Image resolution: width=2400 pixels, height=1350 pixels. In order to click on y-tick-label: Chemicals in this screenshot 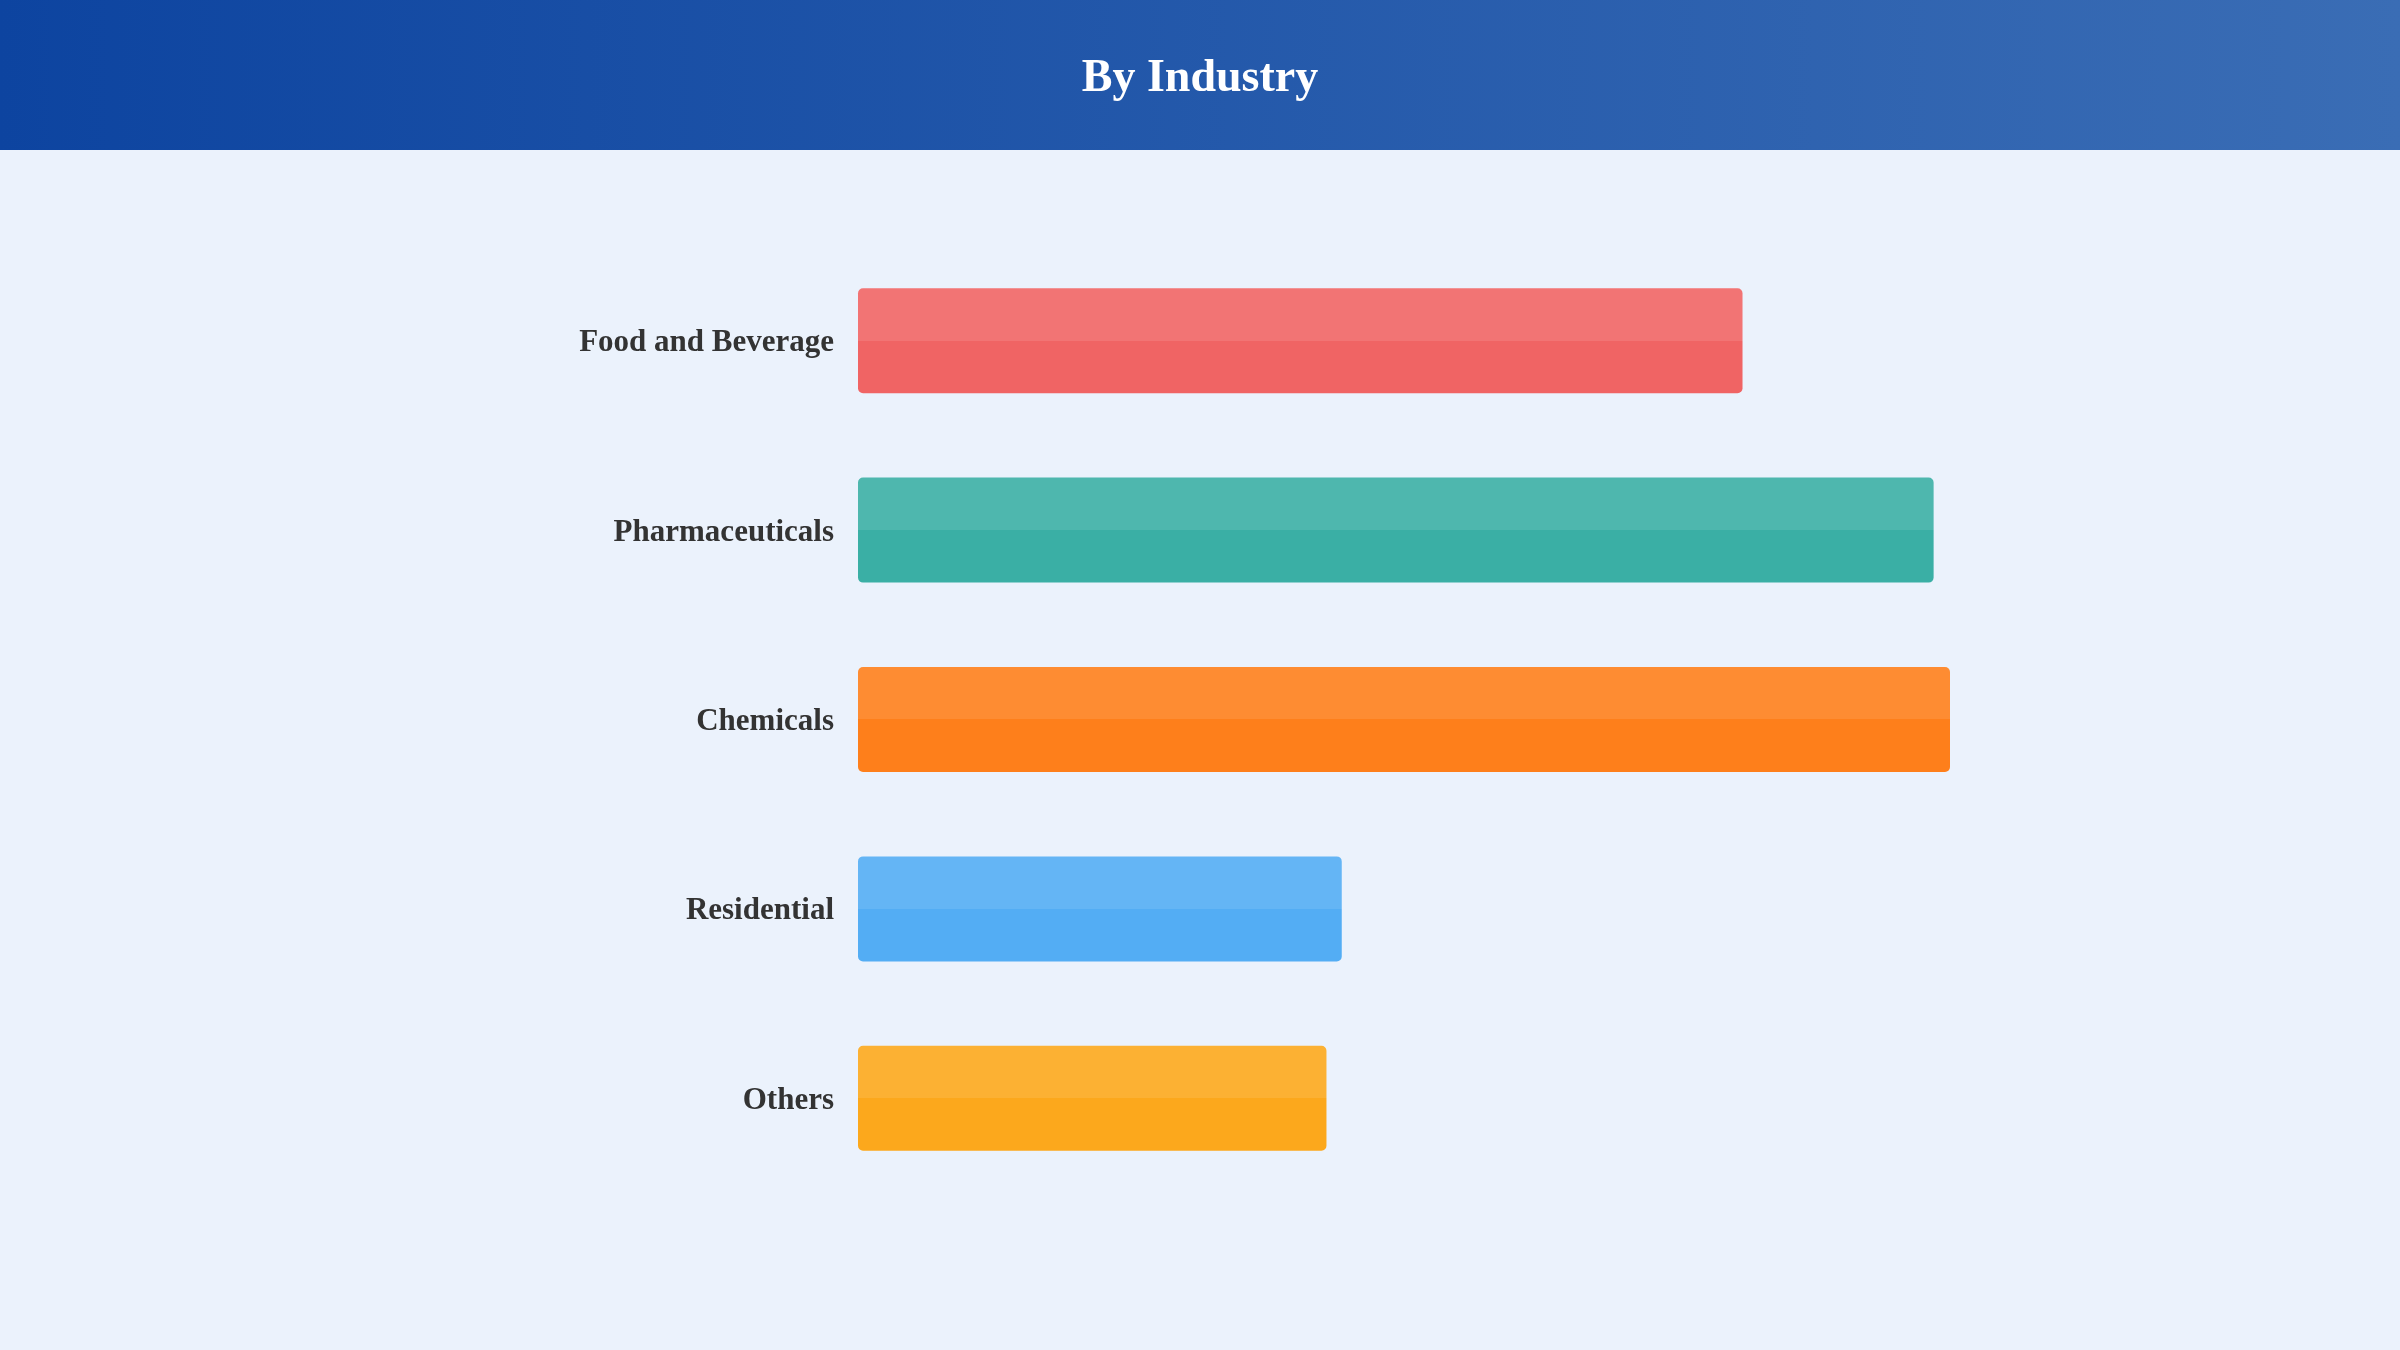, I will do `click(765, 719)`.